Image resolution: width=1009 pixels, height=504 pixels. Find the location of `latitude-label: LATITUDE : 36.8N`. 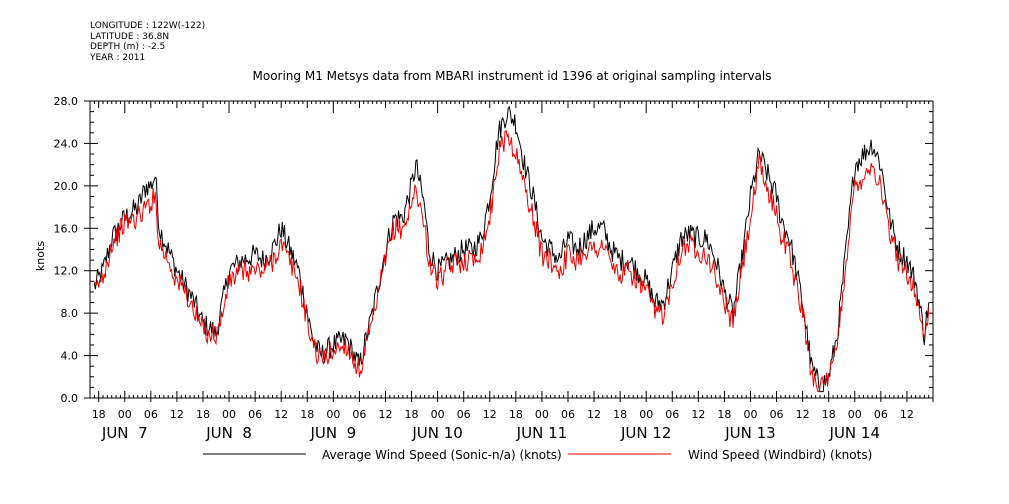

latitude-label: LATITUDE : 36.8N is located at coordinates (130, 36).